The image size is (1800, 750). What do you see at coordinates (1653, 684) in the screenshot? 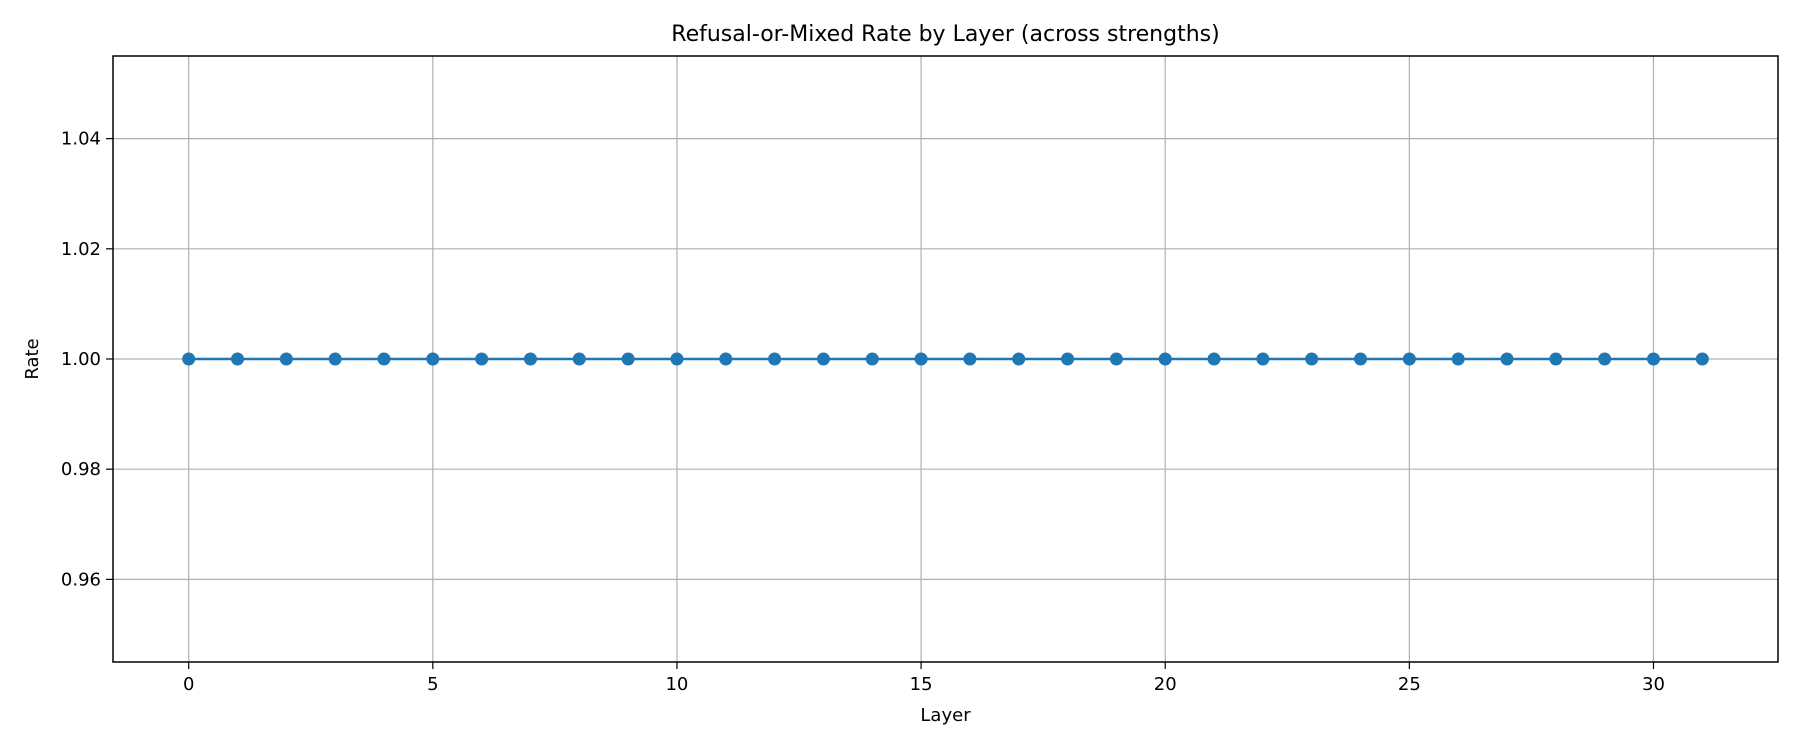
I see `x-tick-label: 30` at bounding box center [1653, 684].